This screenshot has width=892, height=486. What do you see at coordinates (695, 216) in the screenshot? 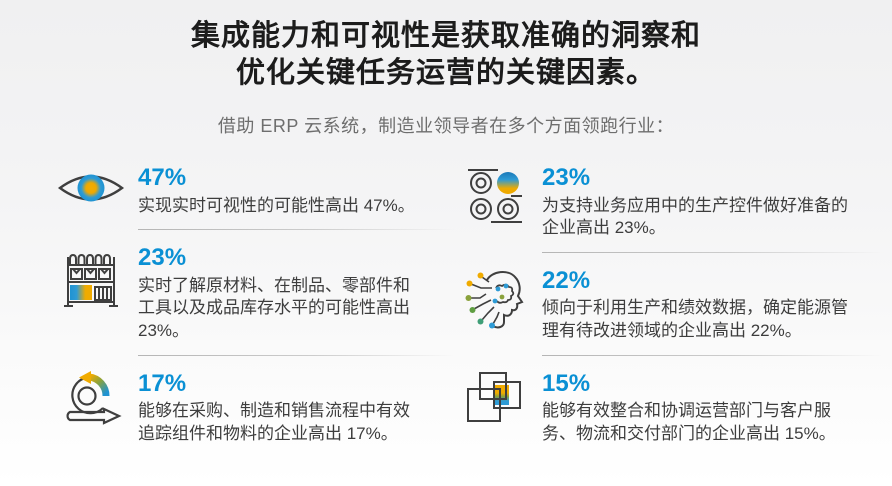
I see `stat-desc: 为支持业务应用中的生产控件做好准备的企业高出 23%。` at bounding box center [695, 216].